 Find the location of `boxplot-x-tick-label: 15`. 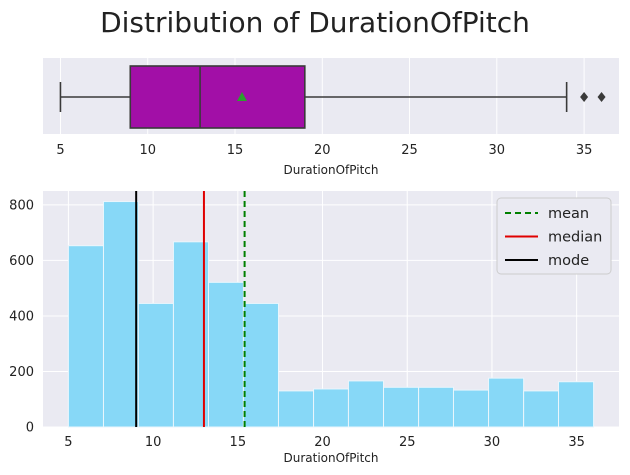

boxplot-x-tick-label: 15 is located at coordinates (235, 150).